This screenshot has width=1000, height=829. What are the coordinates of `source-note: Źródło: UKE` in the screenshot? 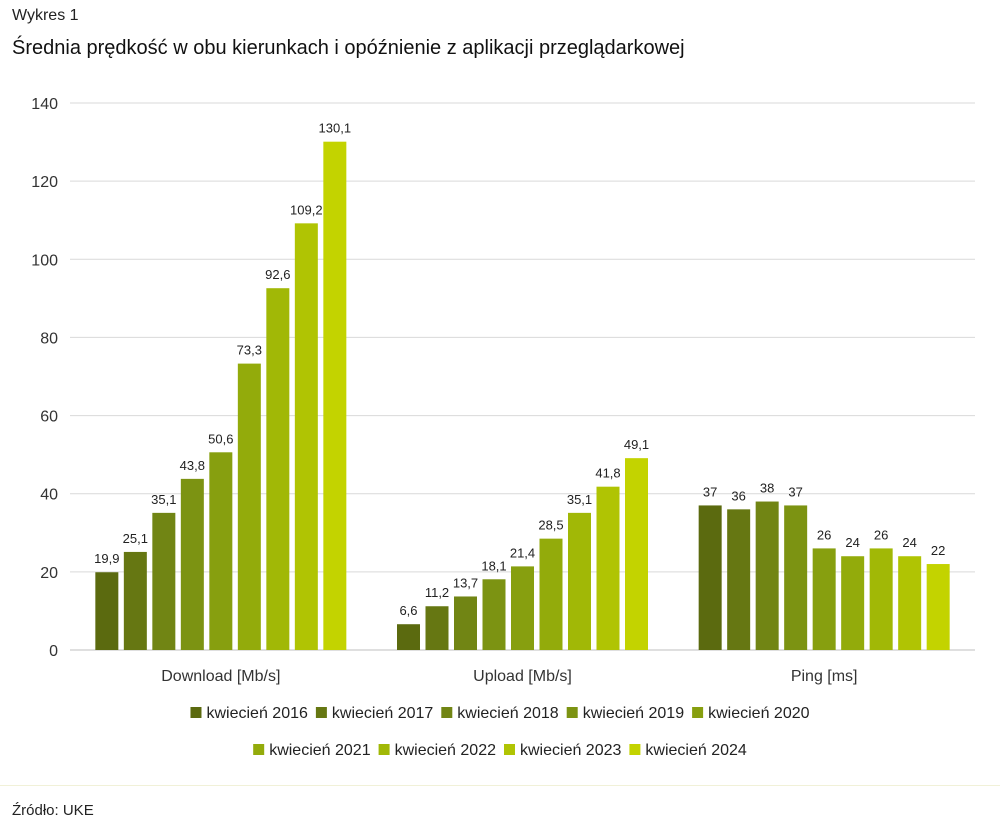 It's located at (53, 810).